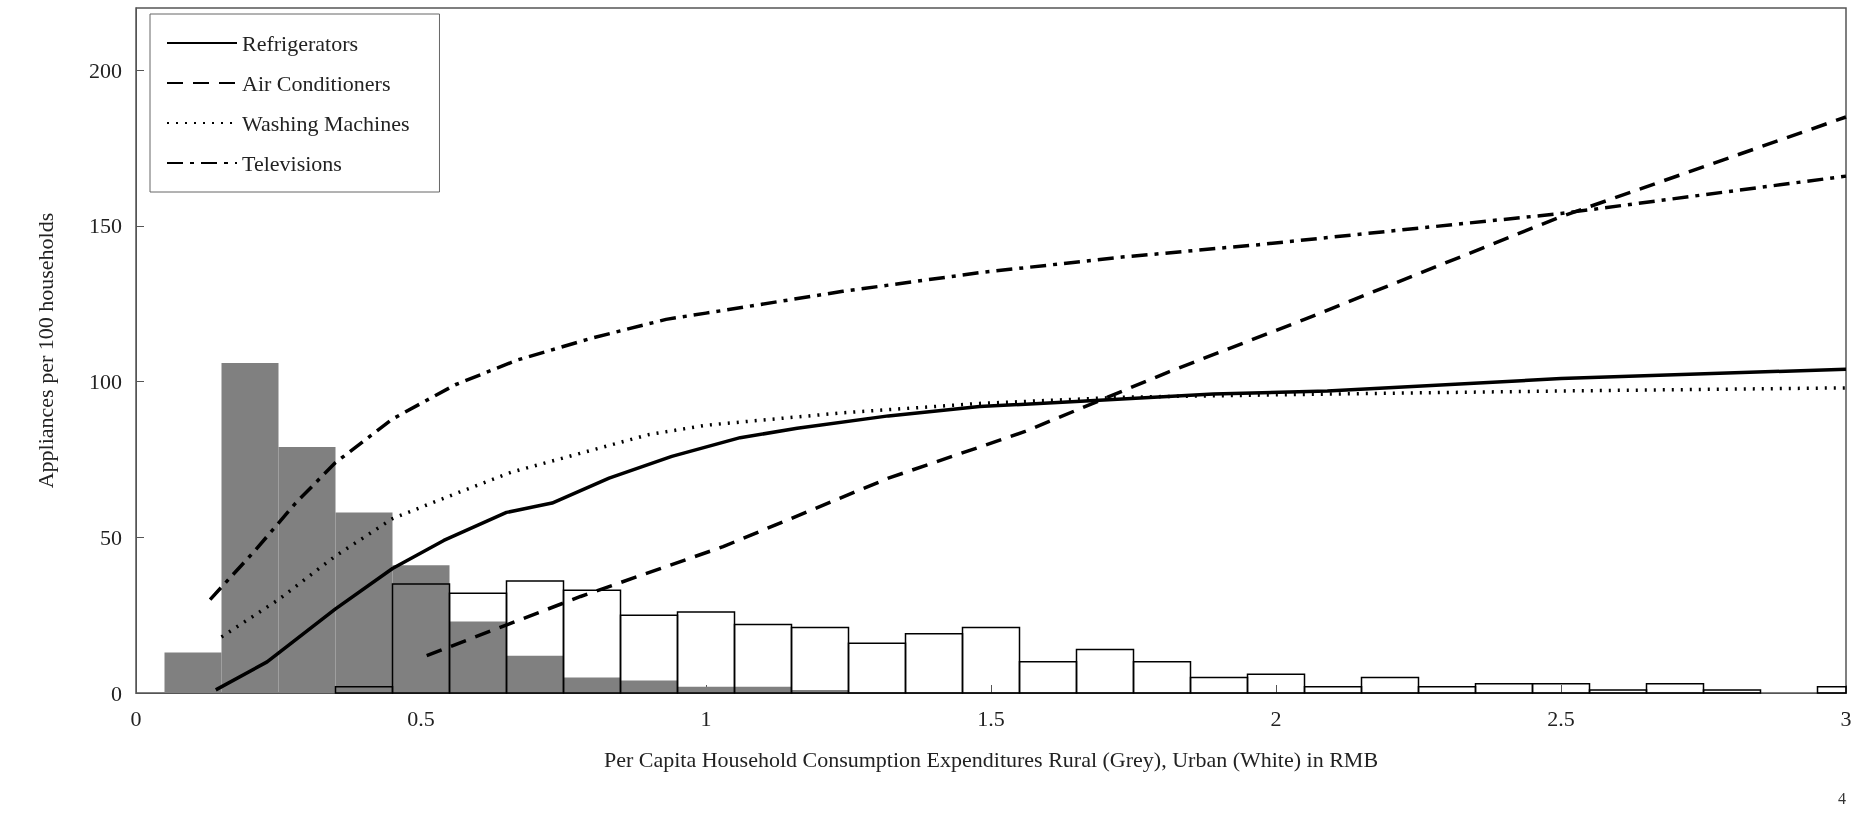 This screenshot has height=818, width=1858. Describe the element at coordinates (292, 163) in the screenshot. I see `legend-label: Televisions` at that location.